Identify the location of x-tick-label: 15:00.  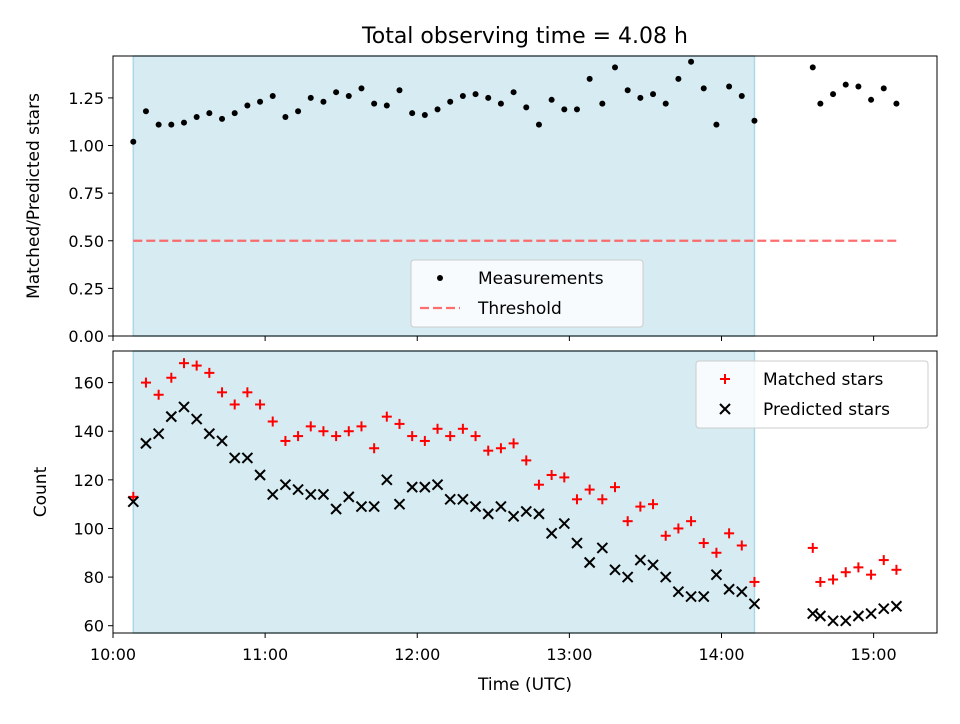
(874, 654).